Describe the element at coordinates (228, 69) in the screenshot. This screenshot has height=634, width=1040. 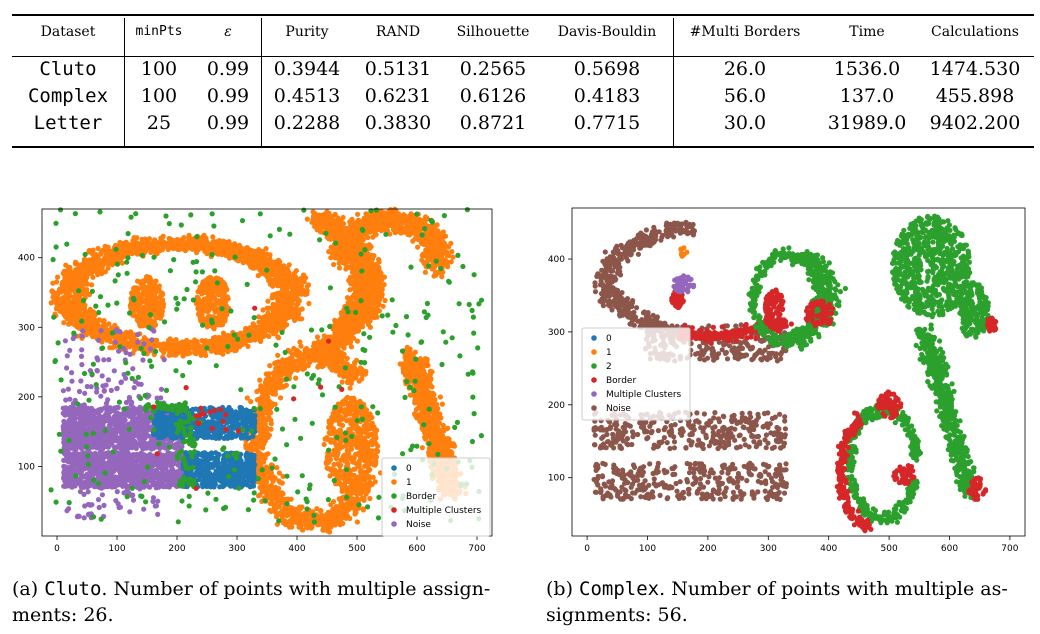
I see `table-cell: 0.99` at that location.